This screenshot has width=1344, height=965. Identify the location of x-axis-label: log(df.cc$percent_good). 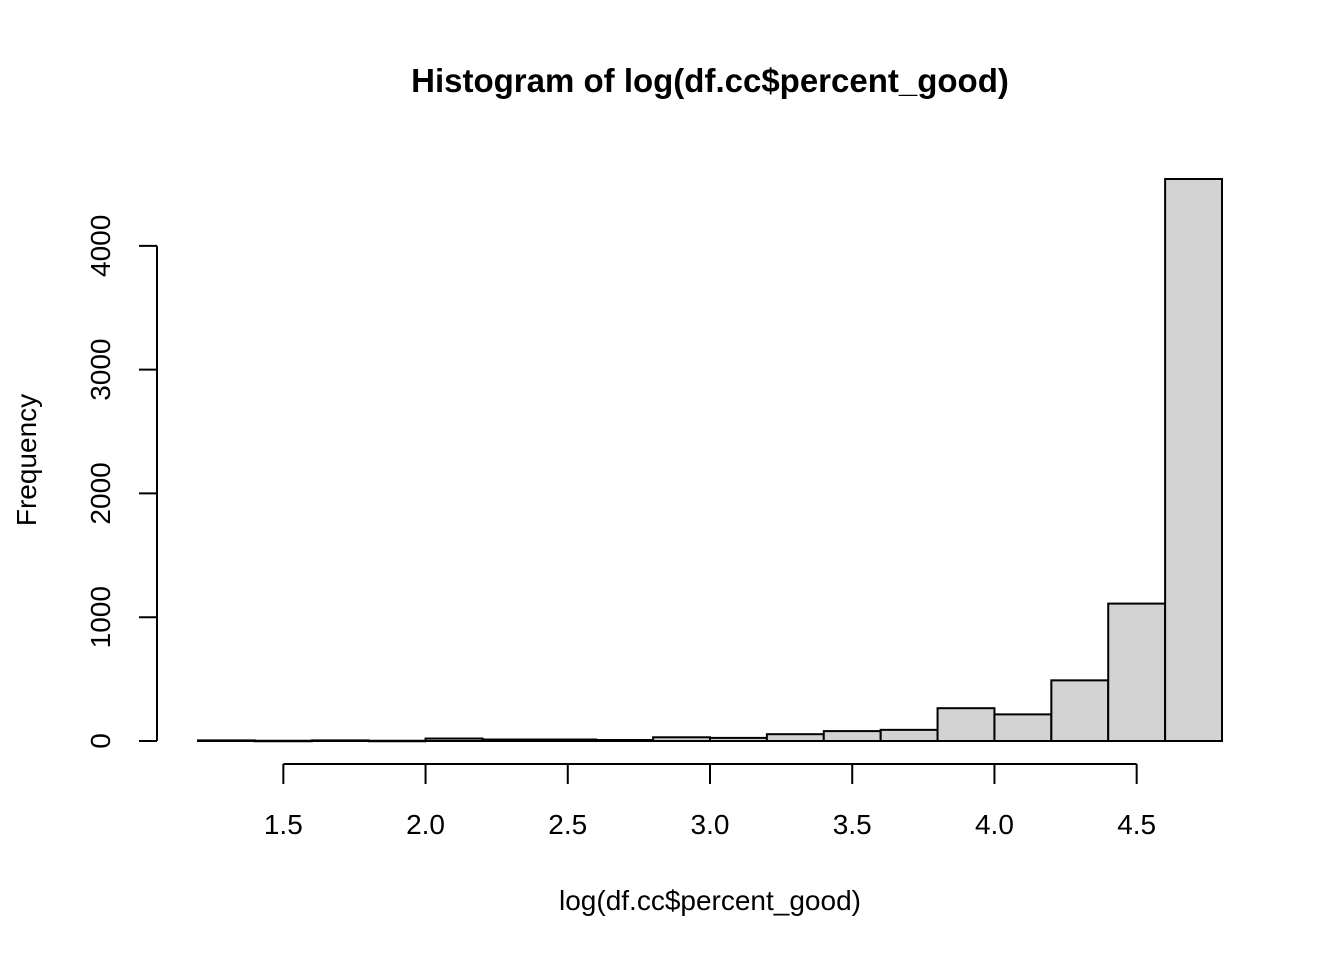
(710, 900).